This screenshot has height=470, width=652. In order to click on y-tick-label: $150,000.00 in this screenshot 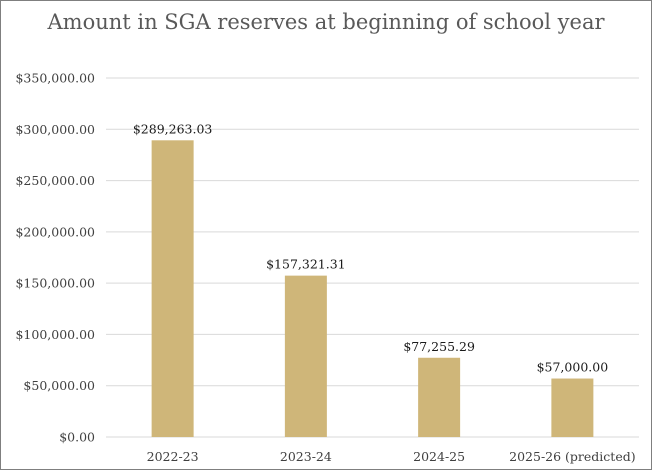, I will do `click(55, 283)`.